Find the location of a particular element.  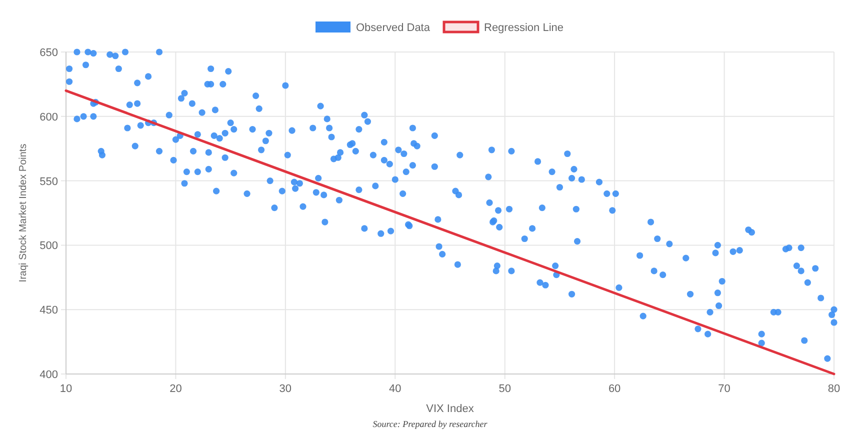

y-tick-label: 550 is located at coordinates (49, 182).